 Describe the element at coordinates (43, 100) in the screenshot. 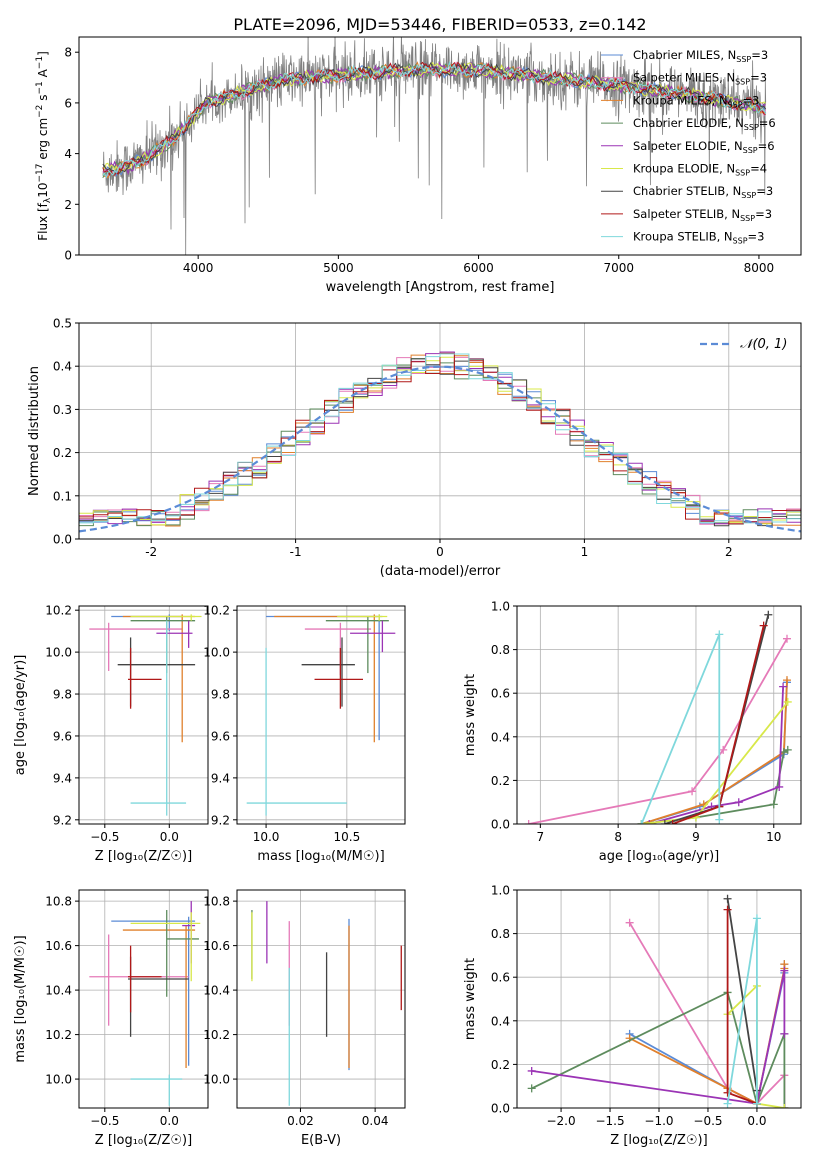

I see `y-axis-label-part: s` at that location.